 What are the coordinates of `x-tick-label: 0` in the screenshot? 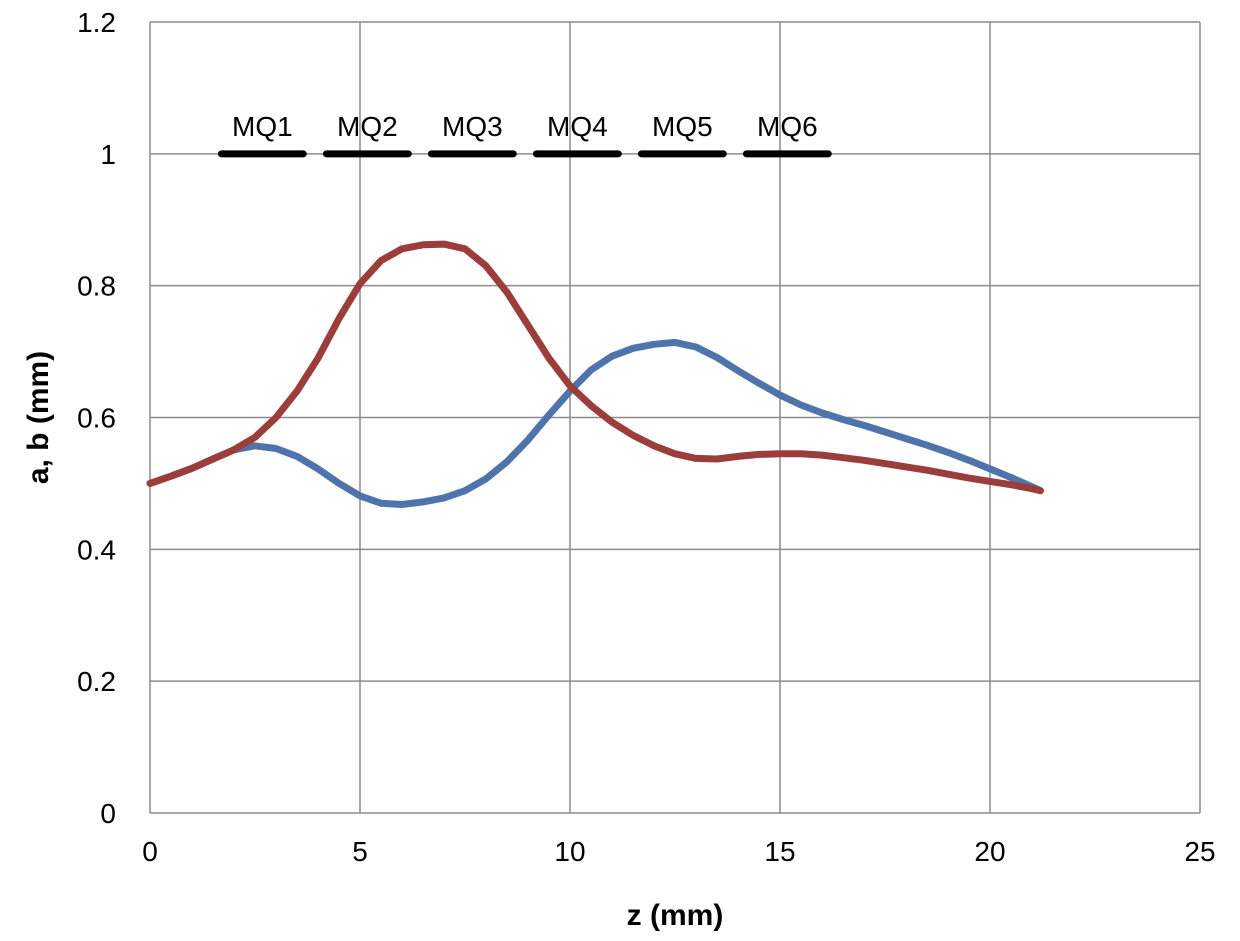 It's located at (150, 851).